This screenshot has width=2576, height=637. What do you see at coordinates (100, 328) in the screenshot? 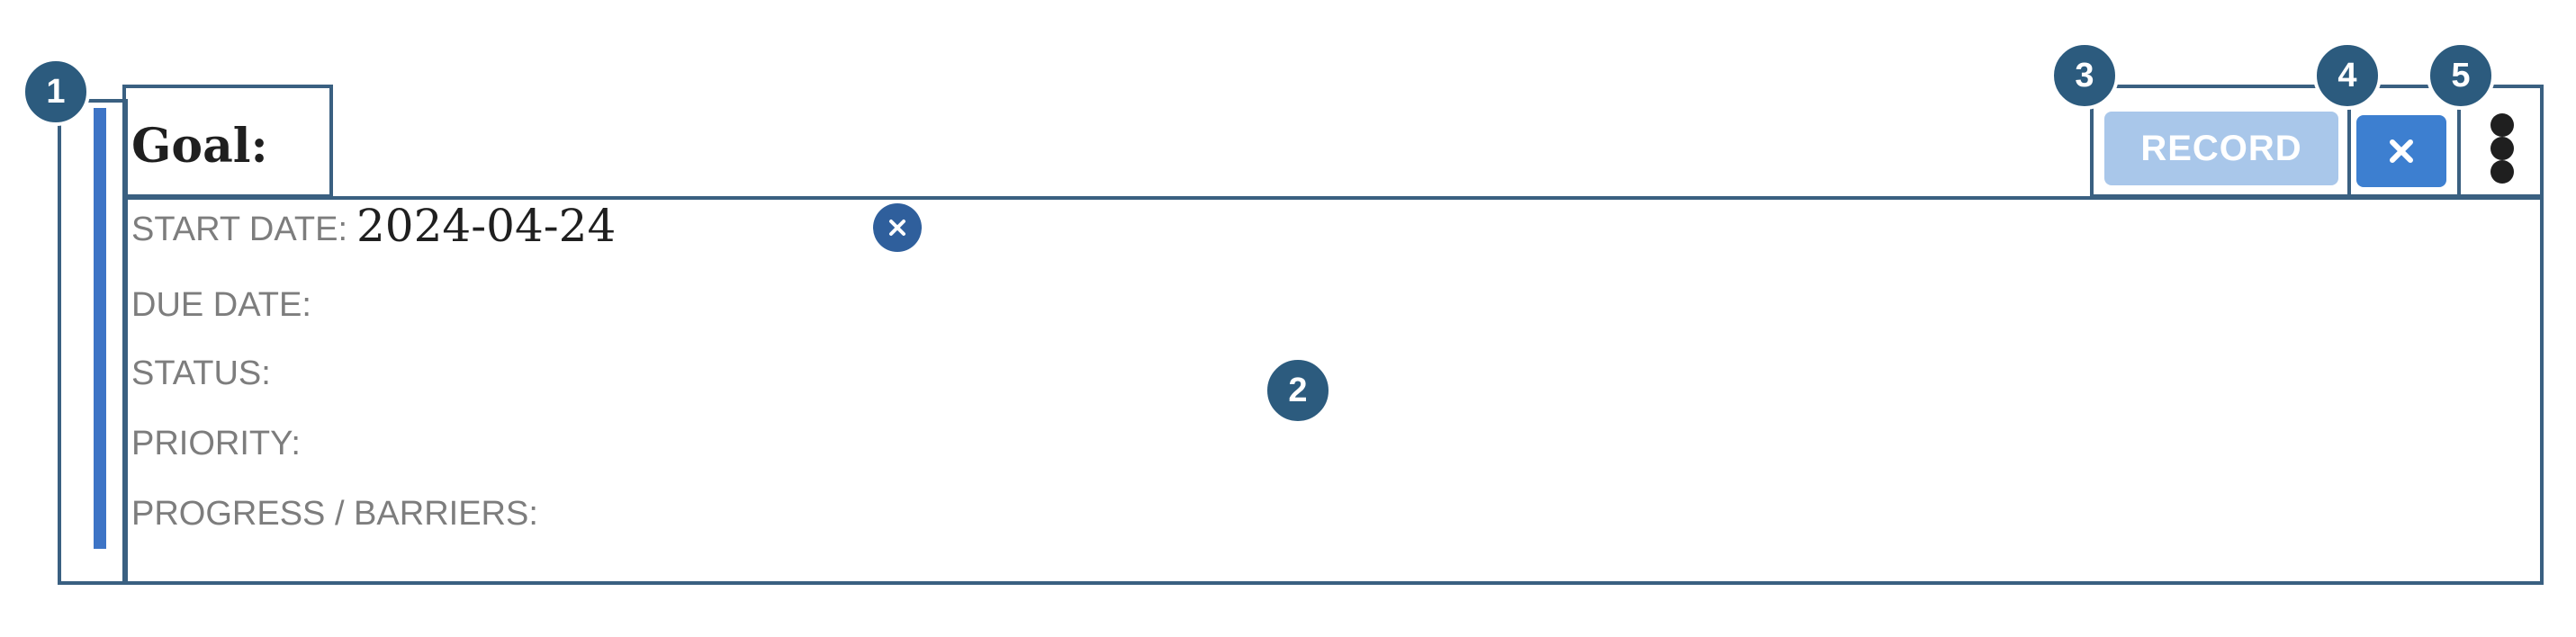
I see `goal-accent-bar` at bounding box center [100, 328].